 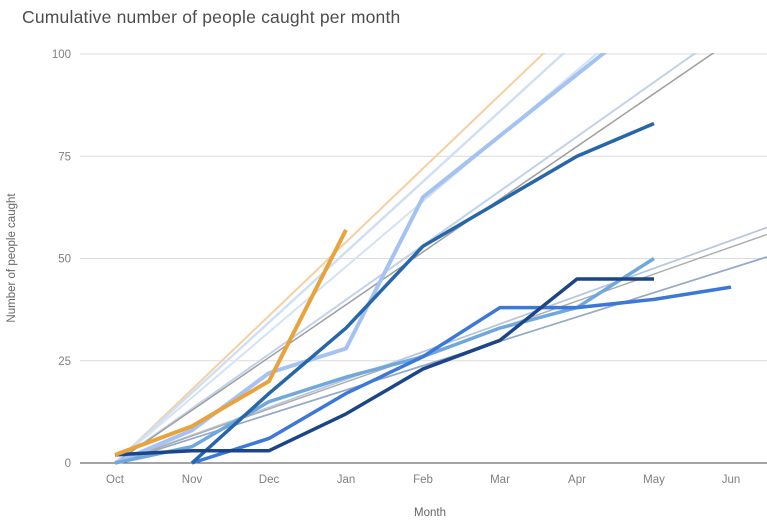 I want to click on y-tick-label-100: 100, so click(x=61, y=55).